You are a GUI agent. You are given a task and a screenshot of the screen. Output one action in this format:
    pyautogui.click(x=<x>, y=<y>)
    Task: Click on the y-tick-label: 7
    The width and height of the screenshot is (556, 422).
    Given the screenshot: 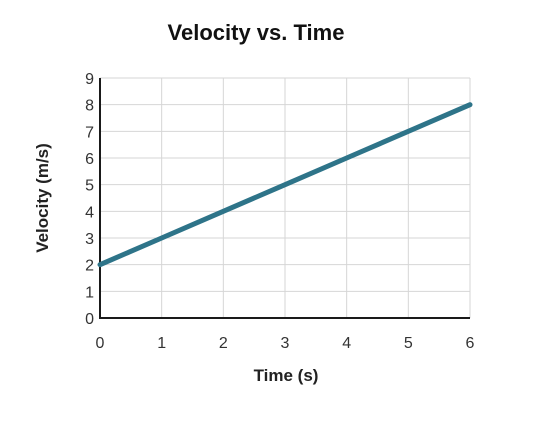 What is the action you would take?
    pyautogui.click(x=89, y=132)
    